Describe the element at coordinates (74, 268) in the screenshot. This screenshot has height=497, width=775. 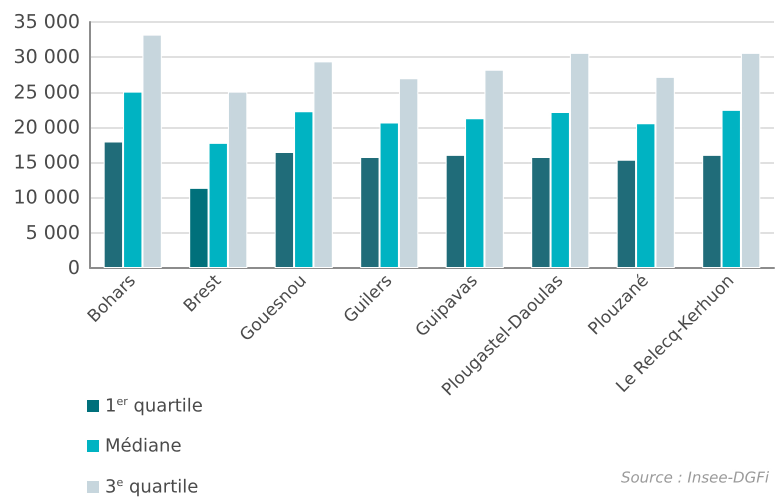
I see `y-tick-label: 0` at that location.